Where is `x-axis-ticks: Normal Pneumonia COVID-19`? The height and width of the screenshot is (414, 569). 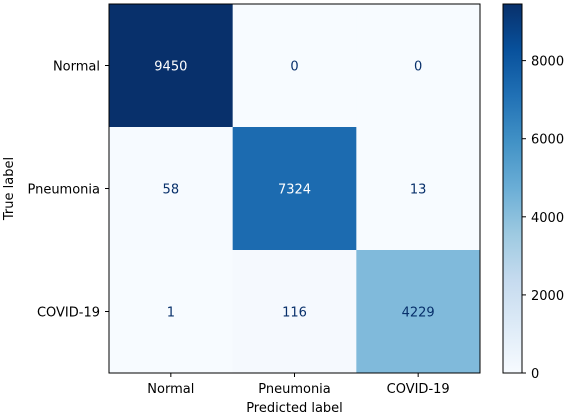 x-axis-ticks: Normal Pneumonia COVID-19 is located at coordinates (298, 385).